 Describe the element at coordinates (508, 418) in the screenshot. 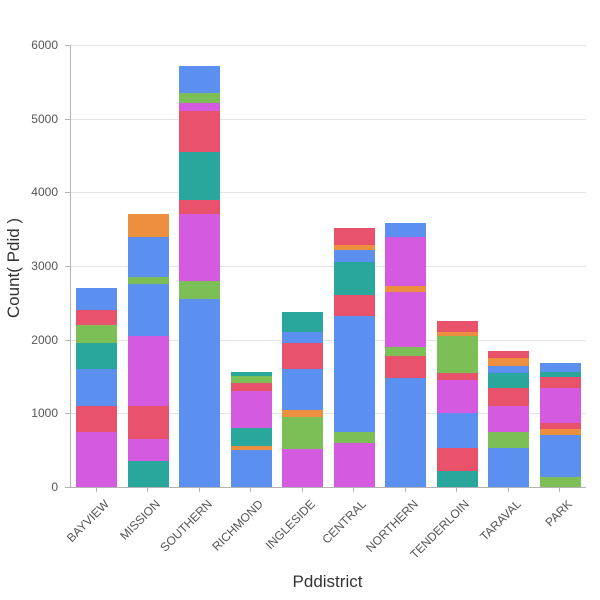

I see `stacked-bar-taraval` at that location.